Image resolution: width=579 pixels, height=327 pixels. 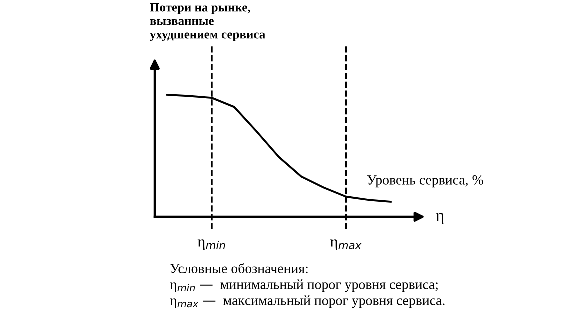 What do you see at coordinates (208, 22) in the screenshot?
I see `y-axis-title: Потери на рынке, вызванные ухудшением сервиса` at bounding box center [208, 22].